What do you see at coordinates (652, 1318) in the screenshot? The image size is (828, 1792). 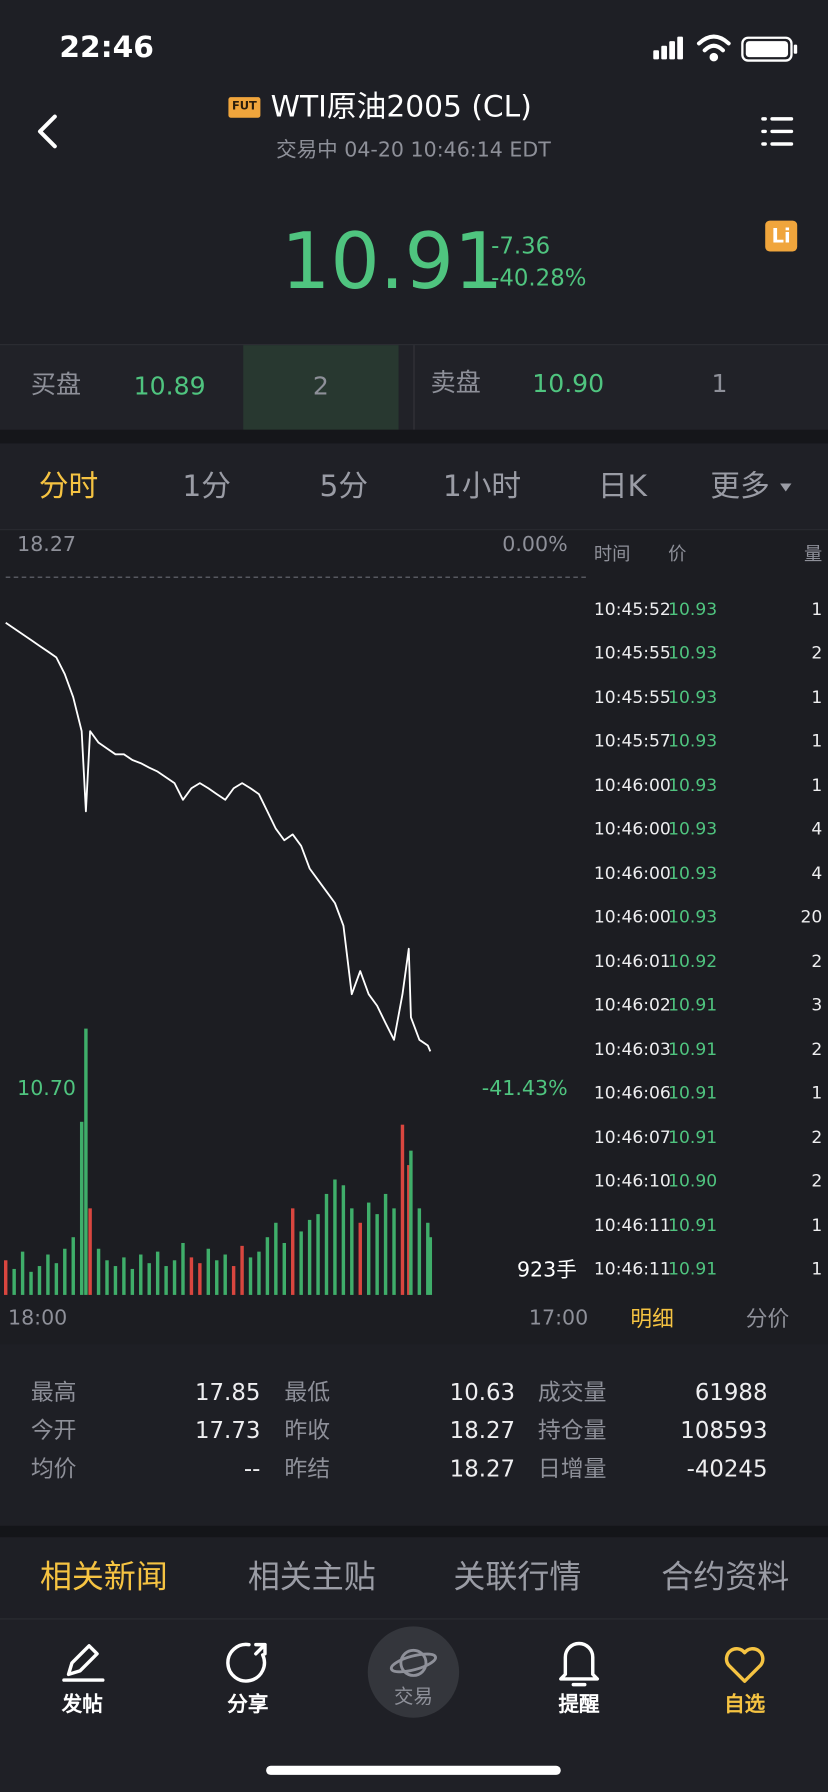 I see `detail-tab: 明细` at bounding box center [652, 1318].